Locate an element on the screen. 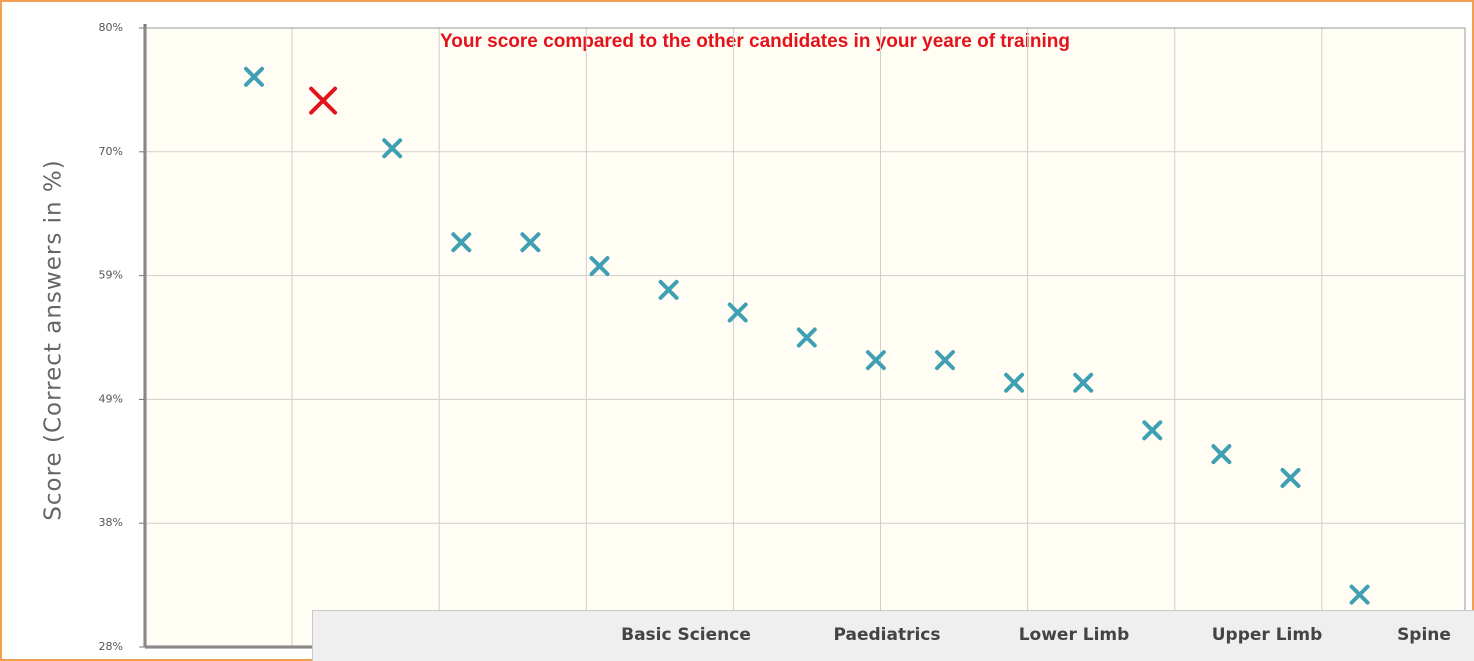 This screenshot has height=661, width=1474. y-tick-label: 28% is located at coordinates (111, 646).